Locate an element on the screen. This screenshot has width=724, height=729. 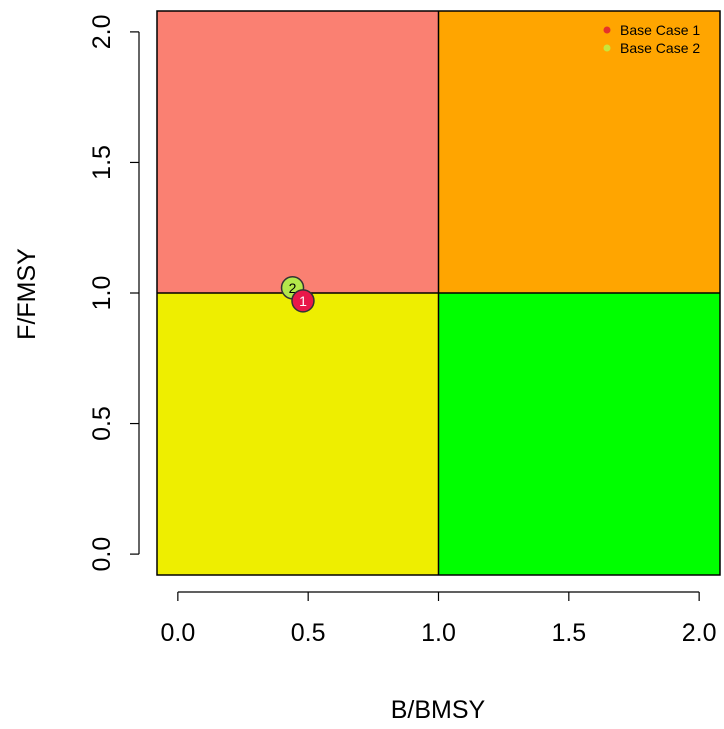
y-tick-label: 0.5 is located at coordinates (102, 423).